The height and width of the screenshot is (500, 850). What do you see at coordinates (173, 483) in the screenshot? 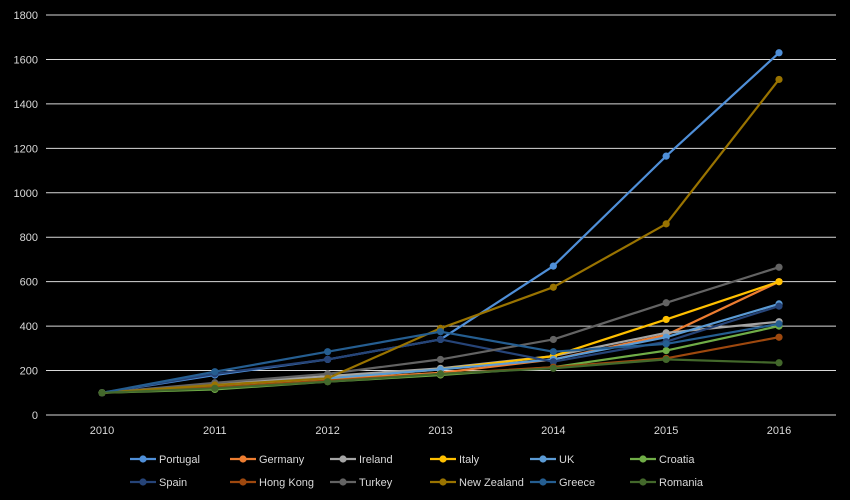
I see `legend-label: Spain` at bounding box center [173, 483].